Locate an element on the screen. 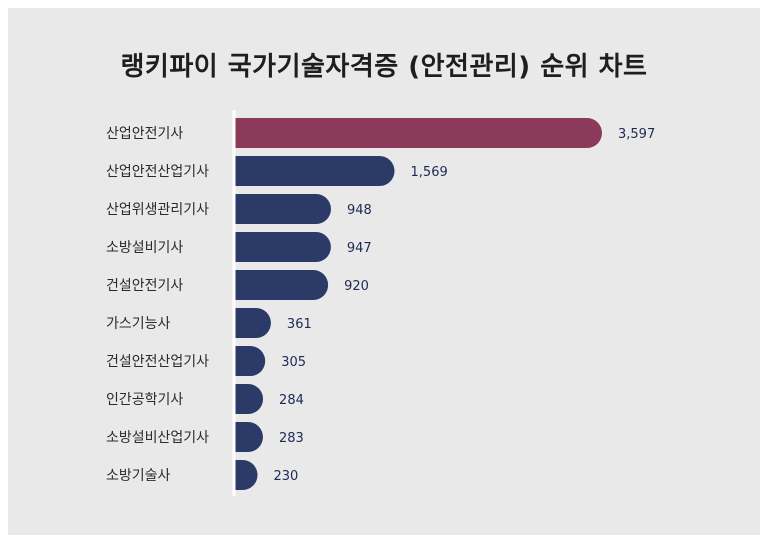 The image size is (768, 543). category-label: 소방설비기사 is located at coordinates (144, 248).